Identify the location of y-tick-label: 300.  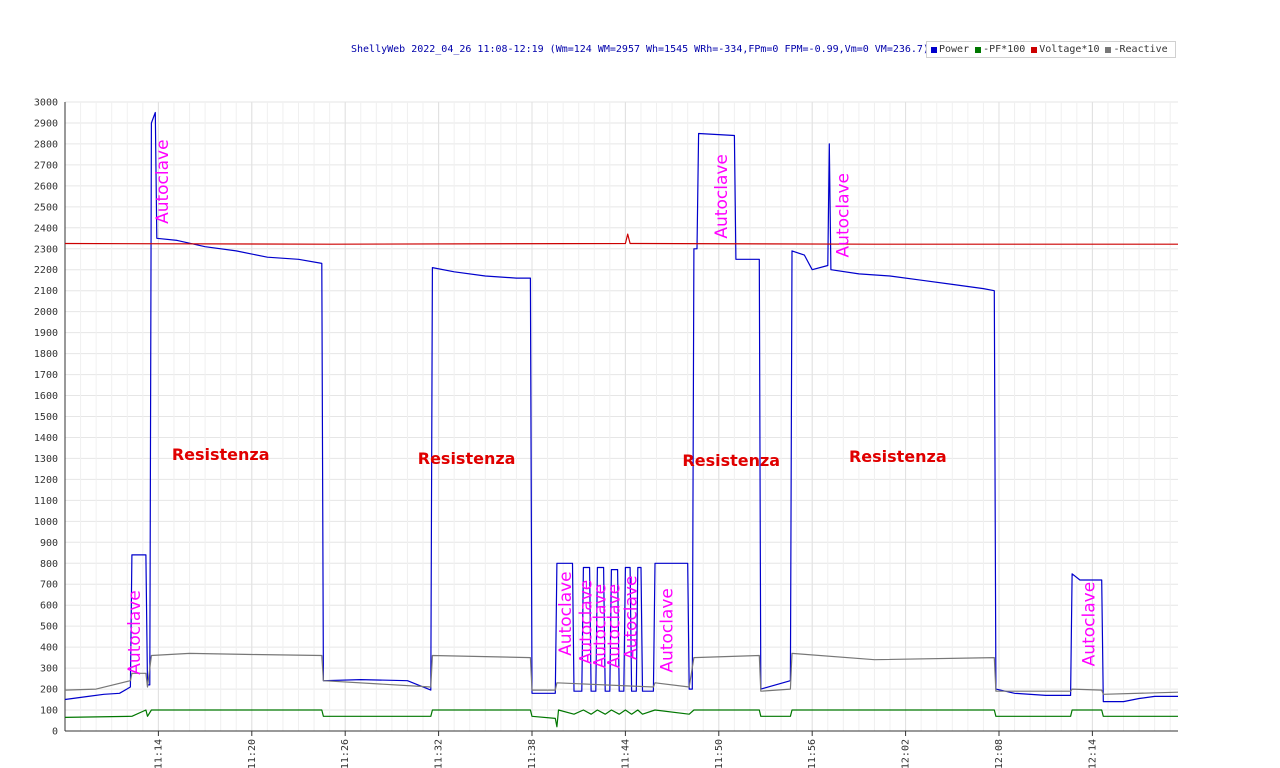
(49, 669).